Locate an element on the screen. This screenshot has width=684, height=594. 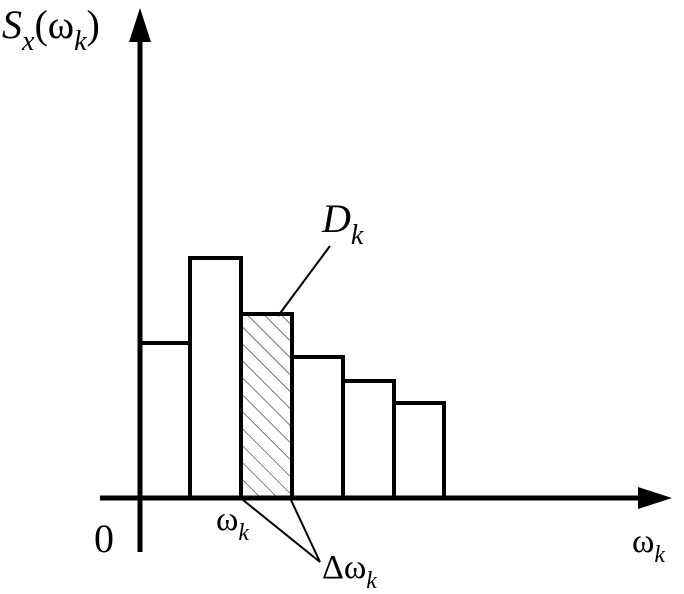
bar-highlighted is located at coordinates (266, 406).